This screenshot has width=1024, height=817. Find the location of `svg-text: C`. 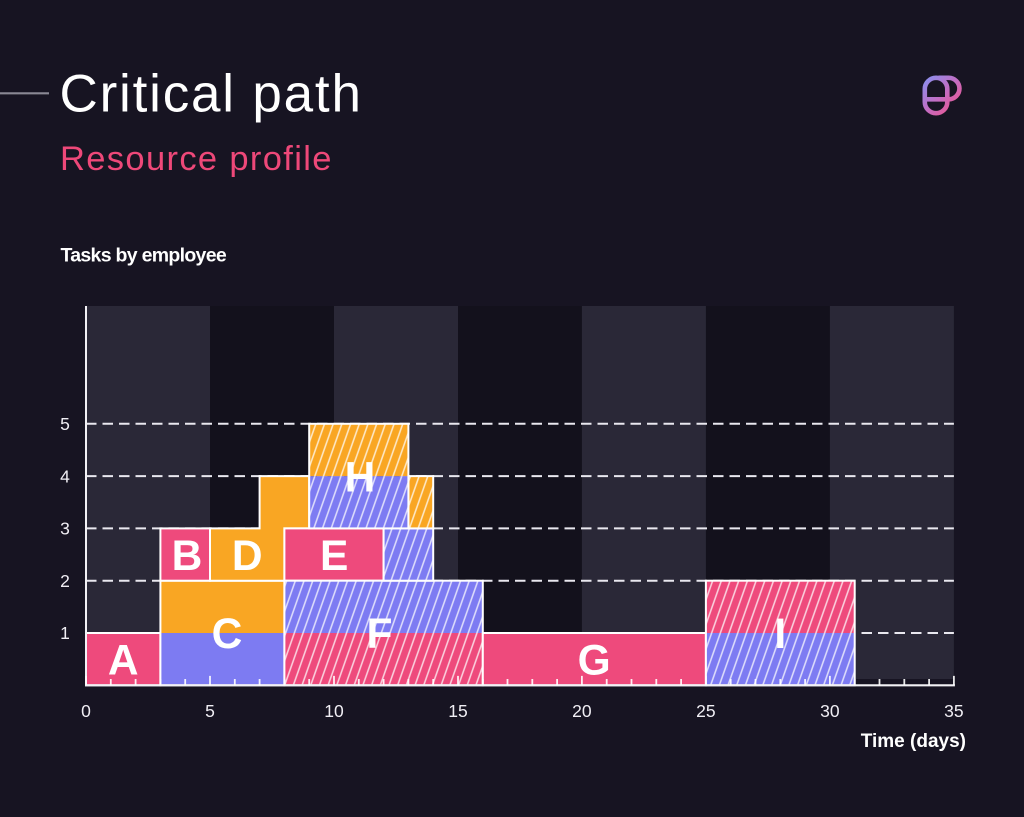

svg-text: C is located at coordinates (227, 634).